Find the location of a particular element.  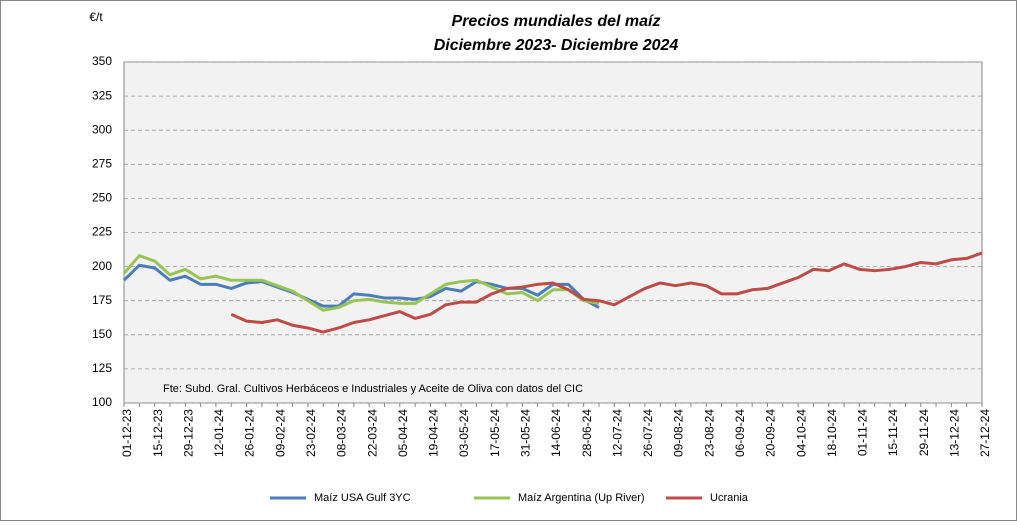

legend-label: Maíz USA Gulf 3YC is located at coordinates (362, 498).